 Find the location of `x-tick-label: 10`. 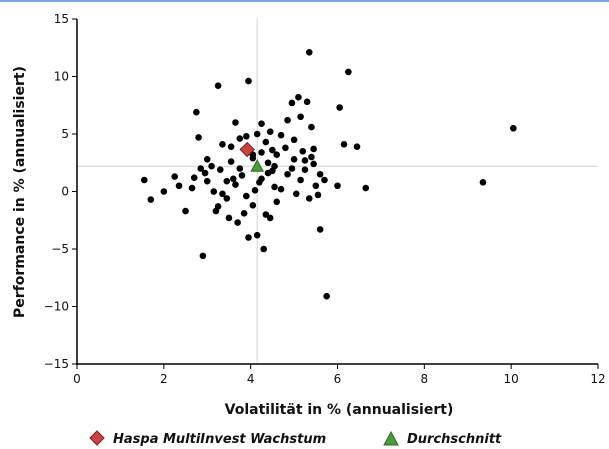

x-tick-label: 10 is located at coordinates (511, 379).